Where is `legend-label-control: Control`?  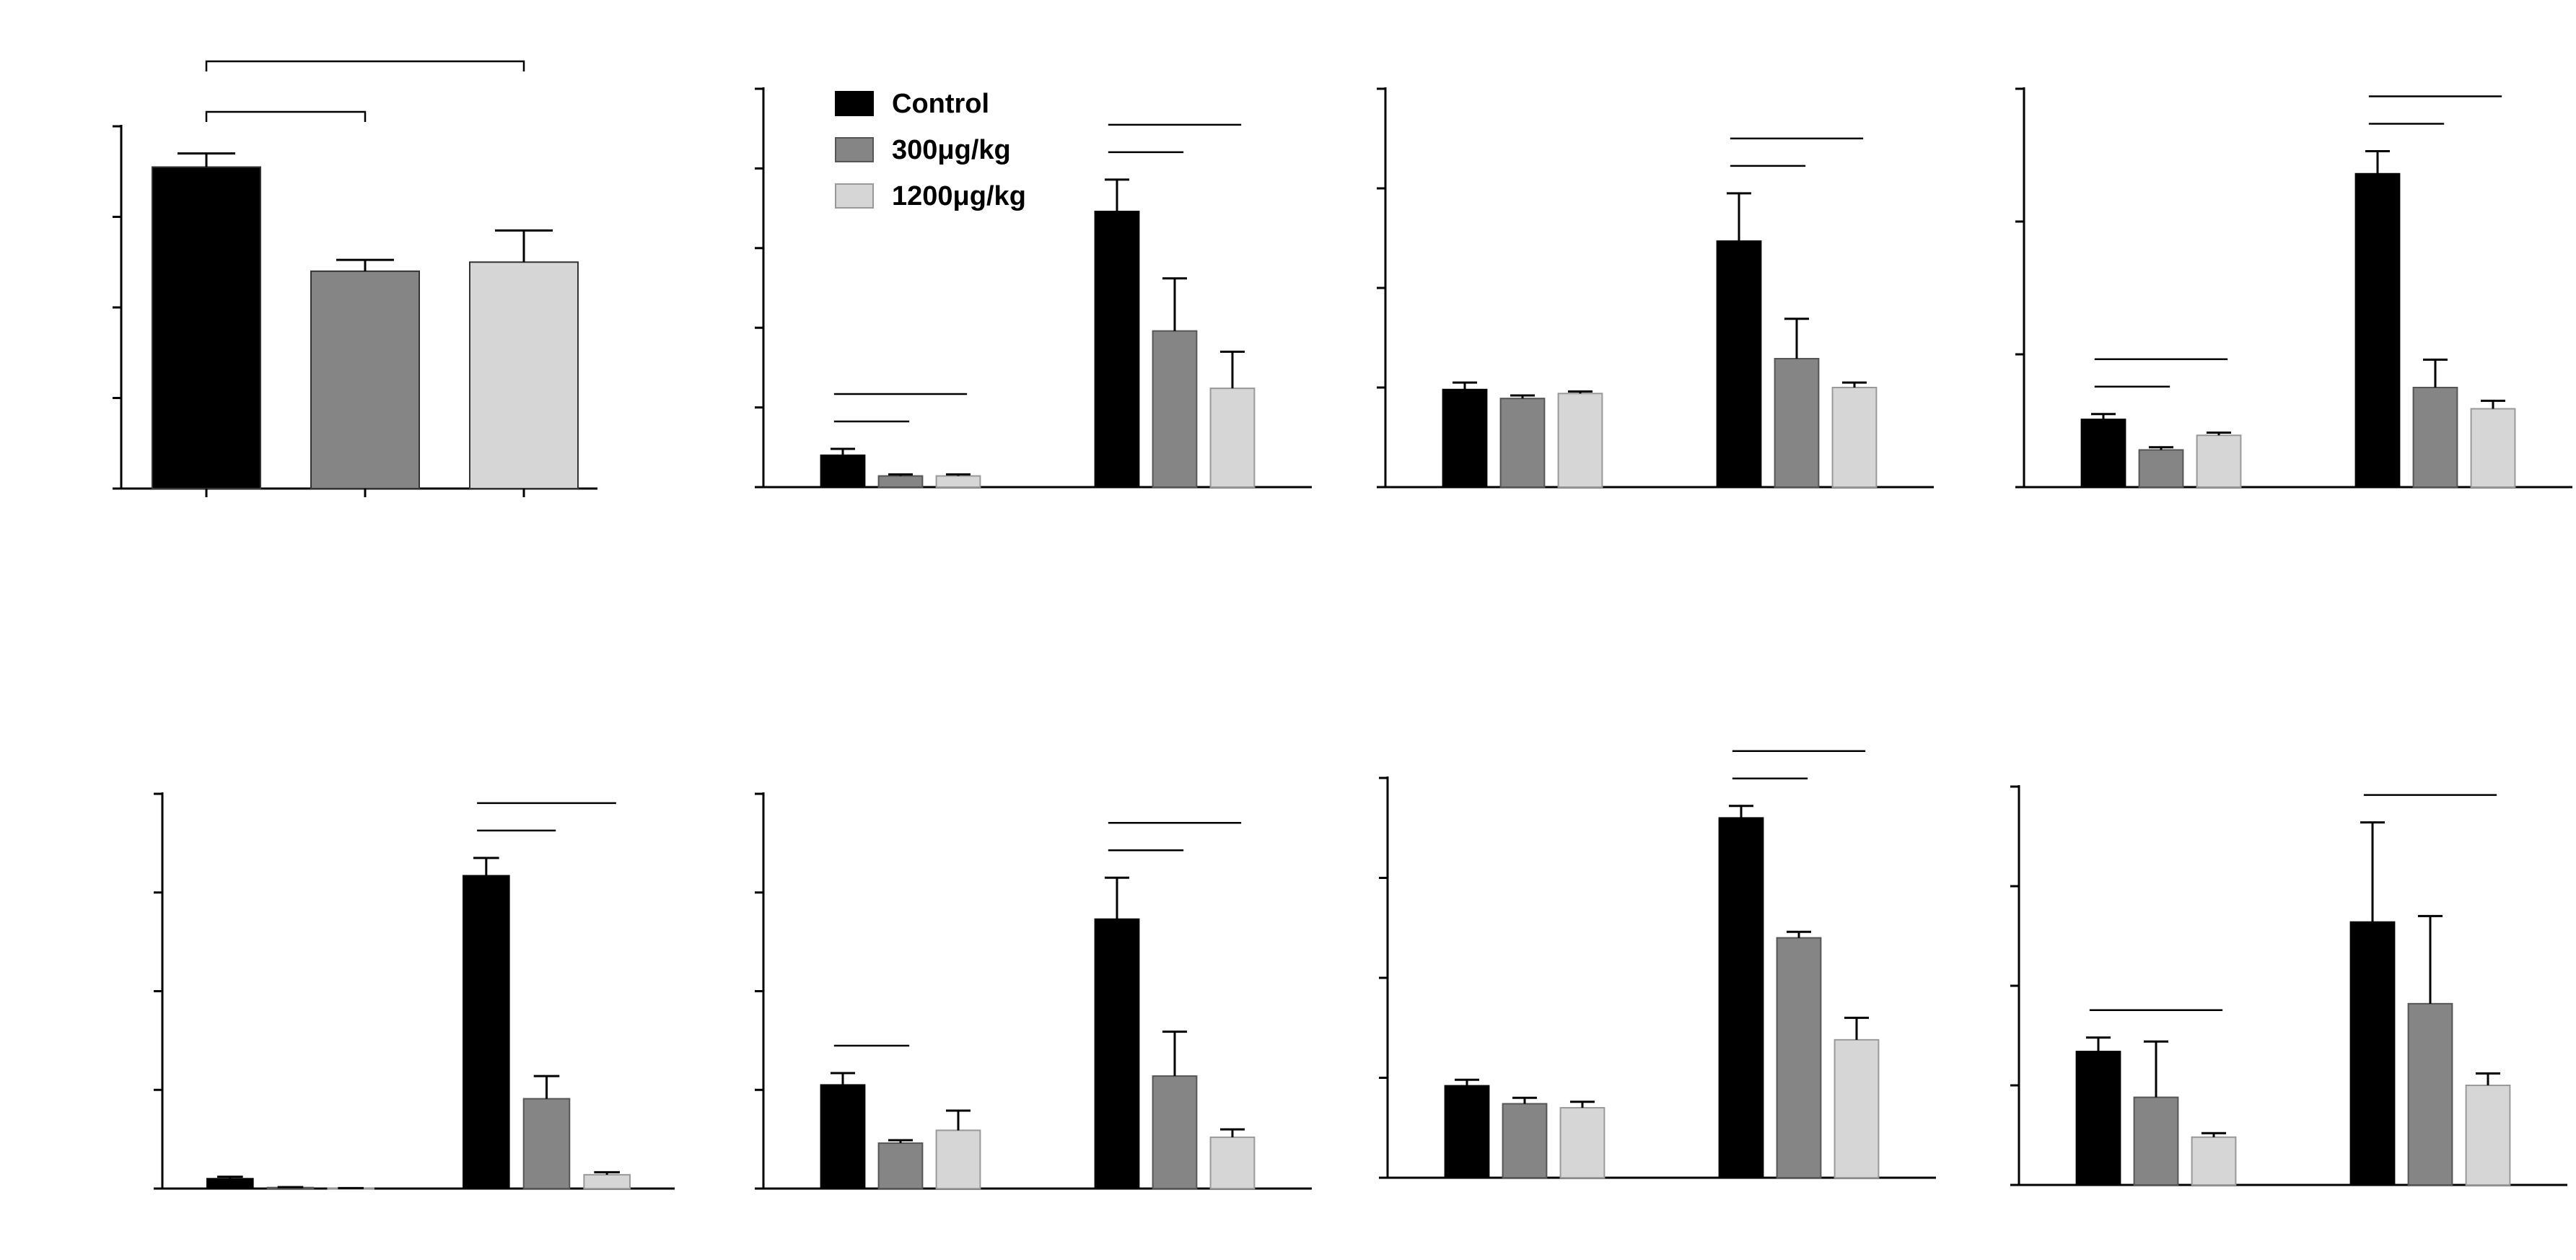 legend-label-control: Control is located at coordinates (940, 104).